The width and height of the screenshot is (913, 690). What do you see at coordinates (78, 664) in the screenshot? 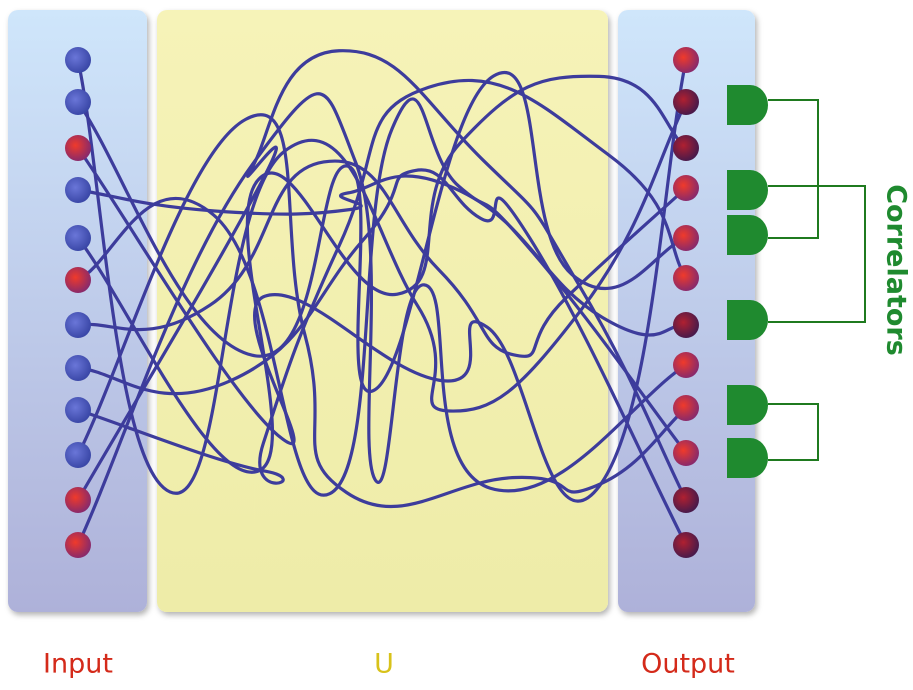
I see `input-label: Input` at bounding box center [78, 664].